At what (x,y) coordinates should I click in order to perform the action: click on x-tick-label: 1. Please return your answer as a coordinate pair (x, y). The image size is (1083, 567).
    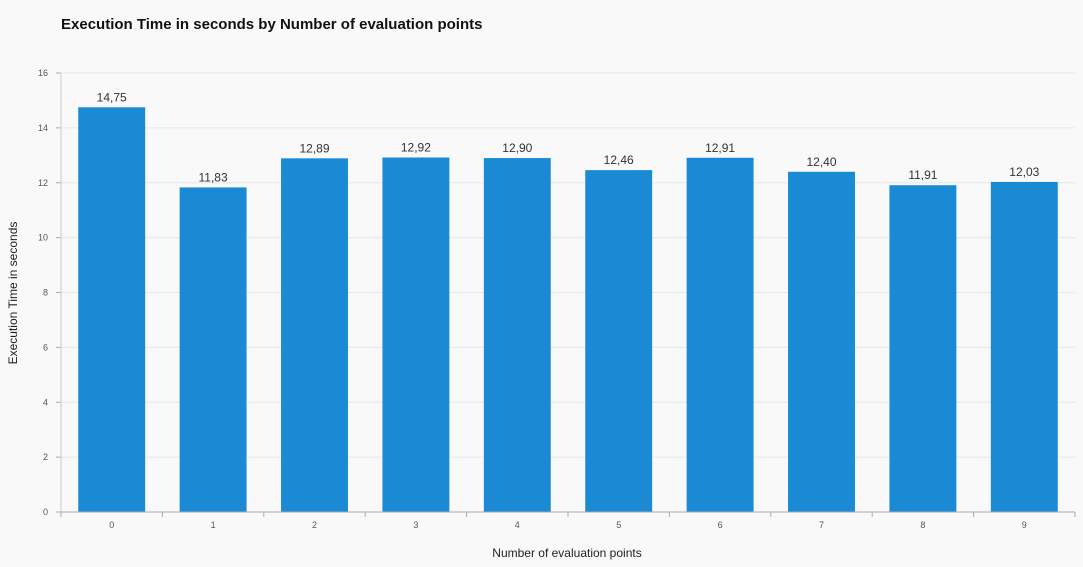
    Looking at the image, I should click on (213, 525).